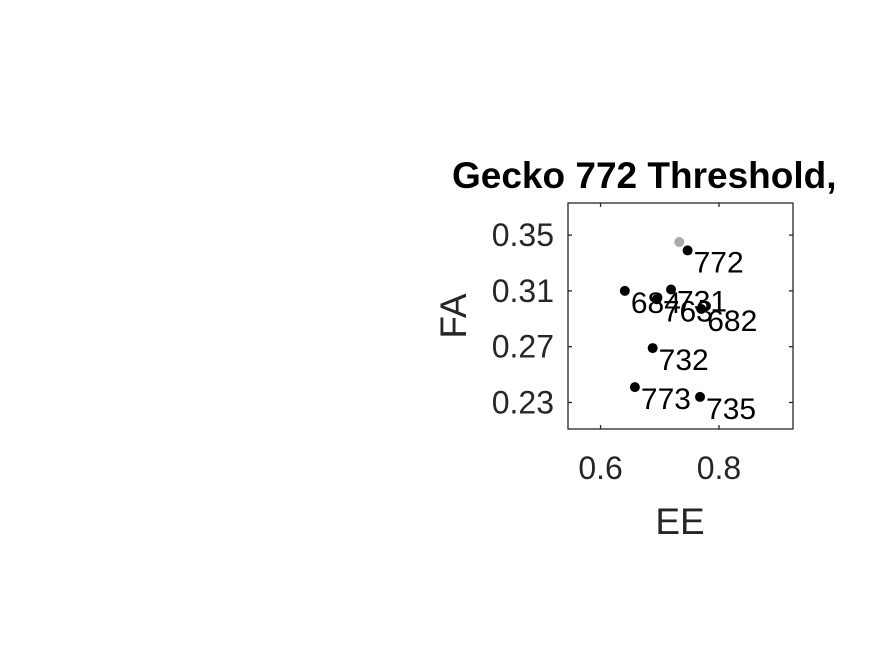 Image resolution: width=875 pixels, height=656 pixels. I want to click on axis-ticks, so click(680, 316).